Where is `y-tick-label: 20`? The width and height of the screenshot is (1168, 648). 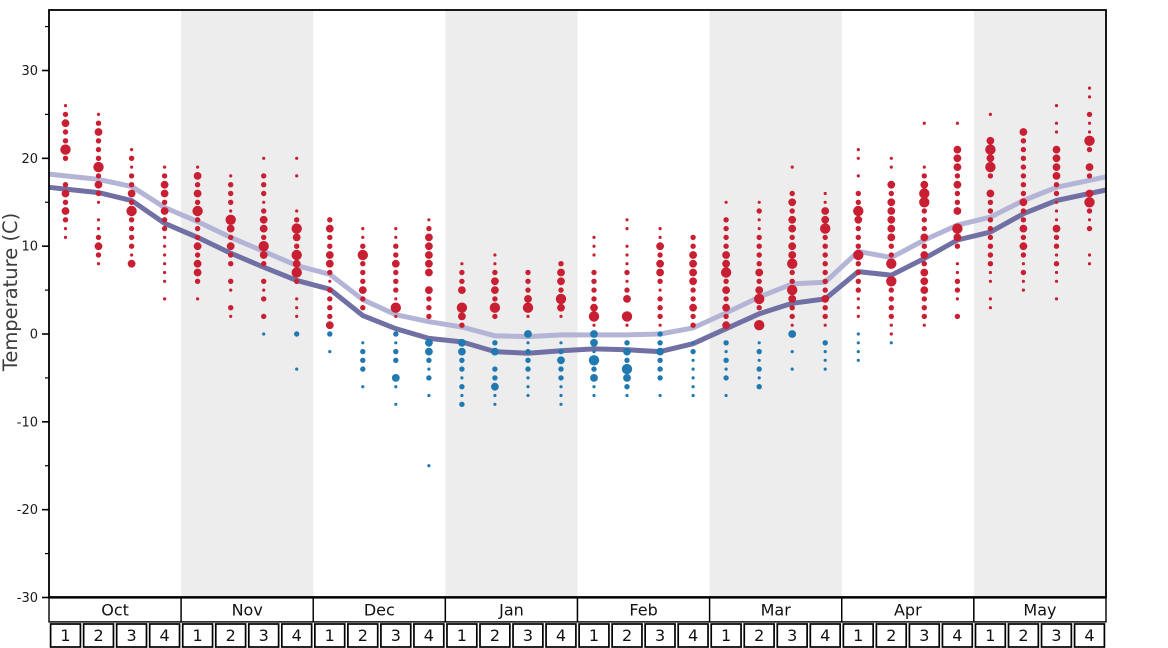
y-tick-label: 20 is located at coordinates (29, 159).